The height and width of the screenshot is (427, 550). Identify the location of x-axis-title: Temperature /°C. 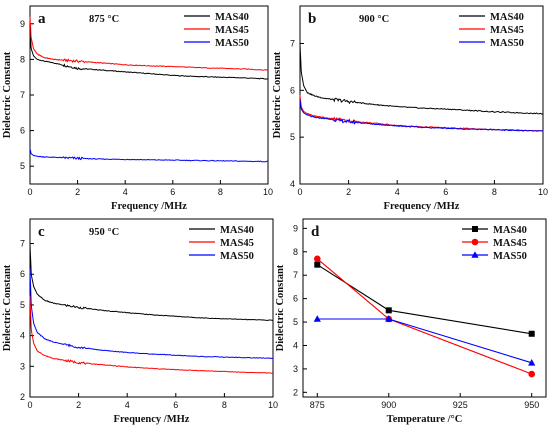
(425, 419).